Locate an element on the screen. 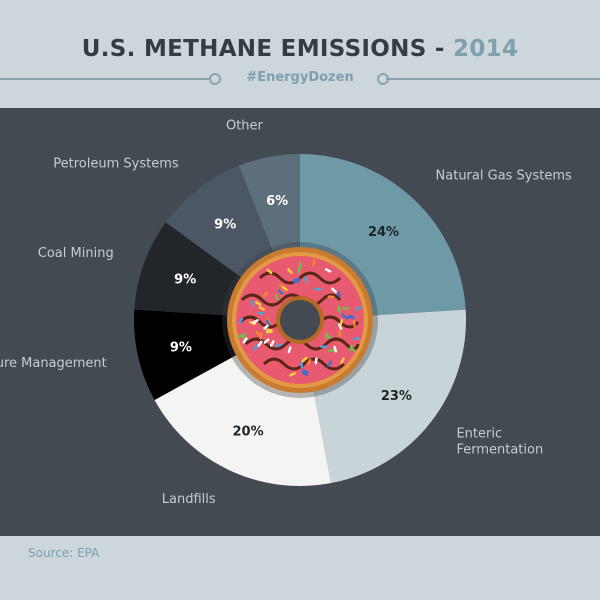 This screenshot has width=600, height=600. source-label: Source: is located at coordinates (51, 553).